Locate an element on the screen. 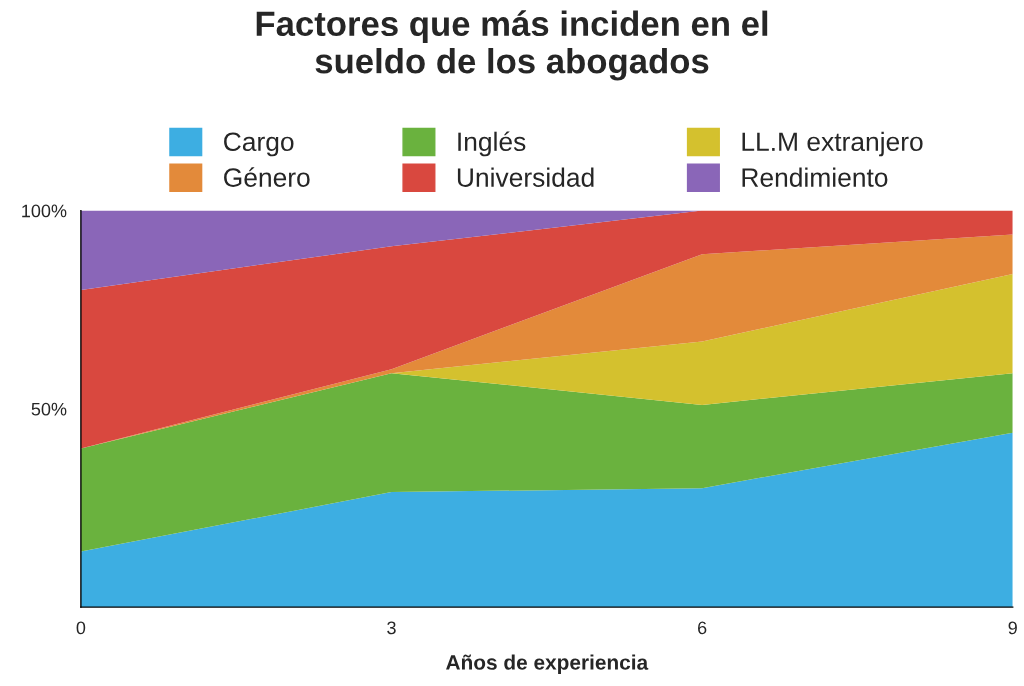 The height and width of the screenshot is (686, 1024). x-axis-title: Años de experiencia is located at coordinates (547, 664).